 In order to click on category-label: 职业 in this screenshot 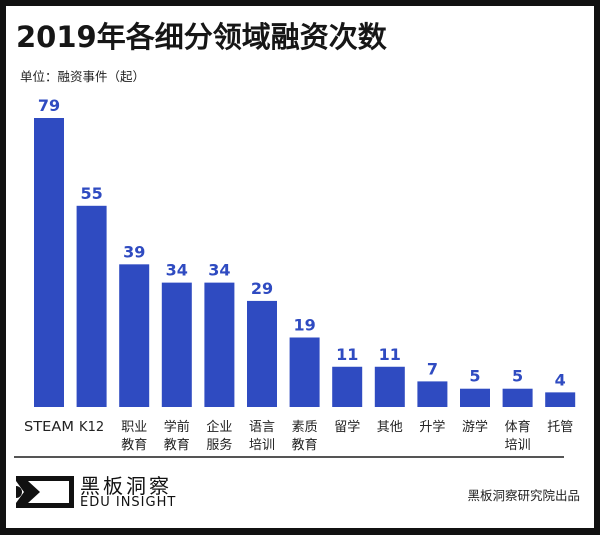, I will do `click(134, 427)`.